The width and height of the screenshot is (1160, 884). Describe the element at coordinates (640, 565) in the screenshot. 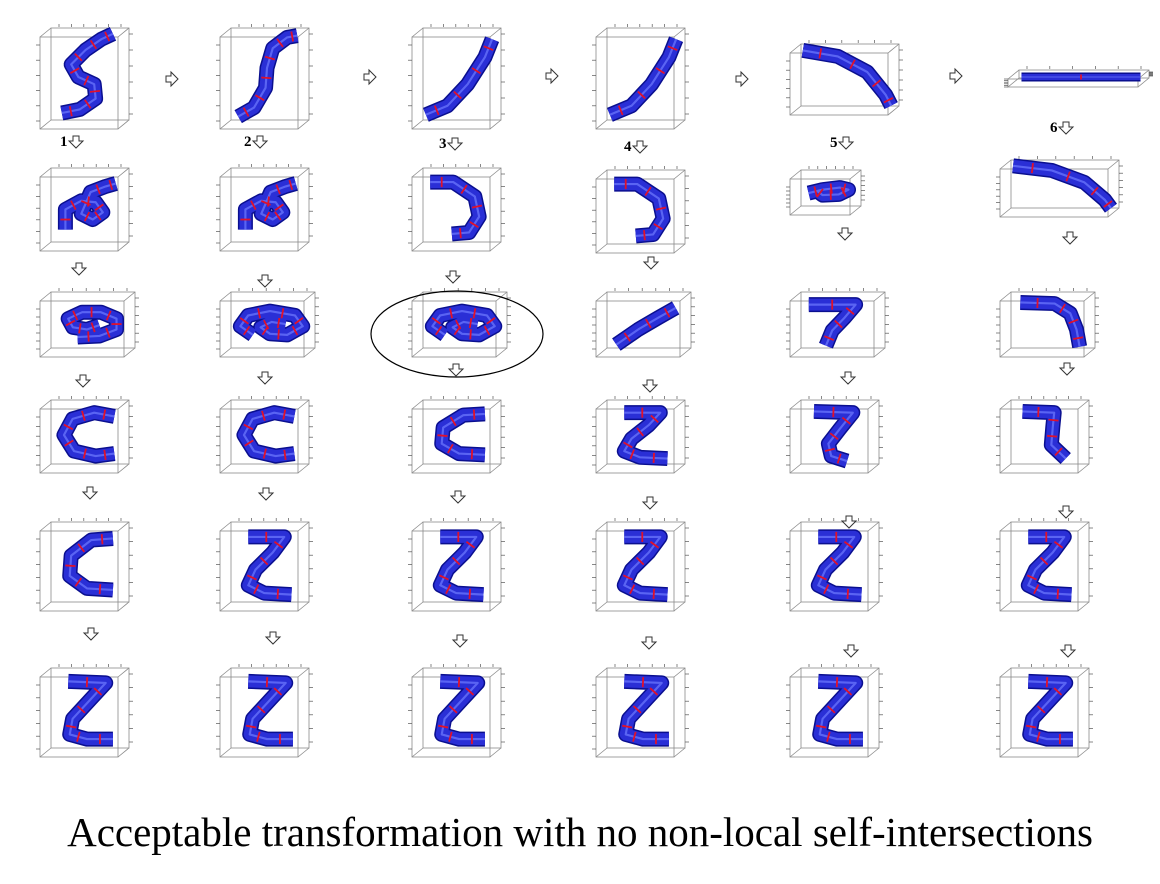

I see `panel-c4-r5` at that location.